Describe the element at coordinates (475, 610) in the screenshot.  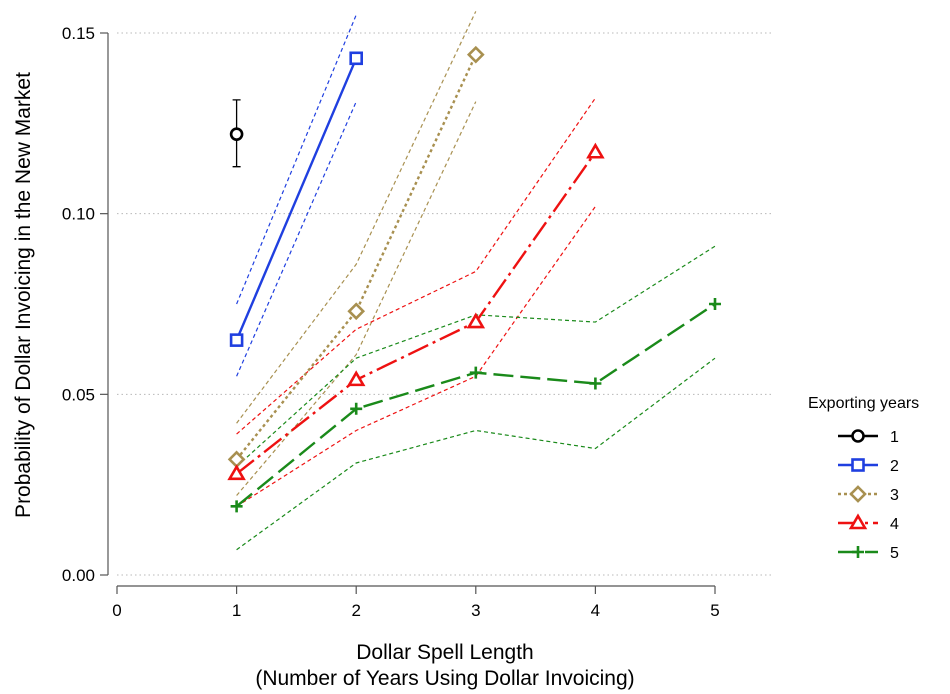
I see `x-tick-label: 3` at that location.